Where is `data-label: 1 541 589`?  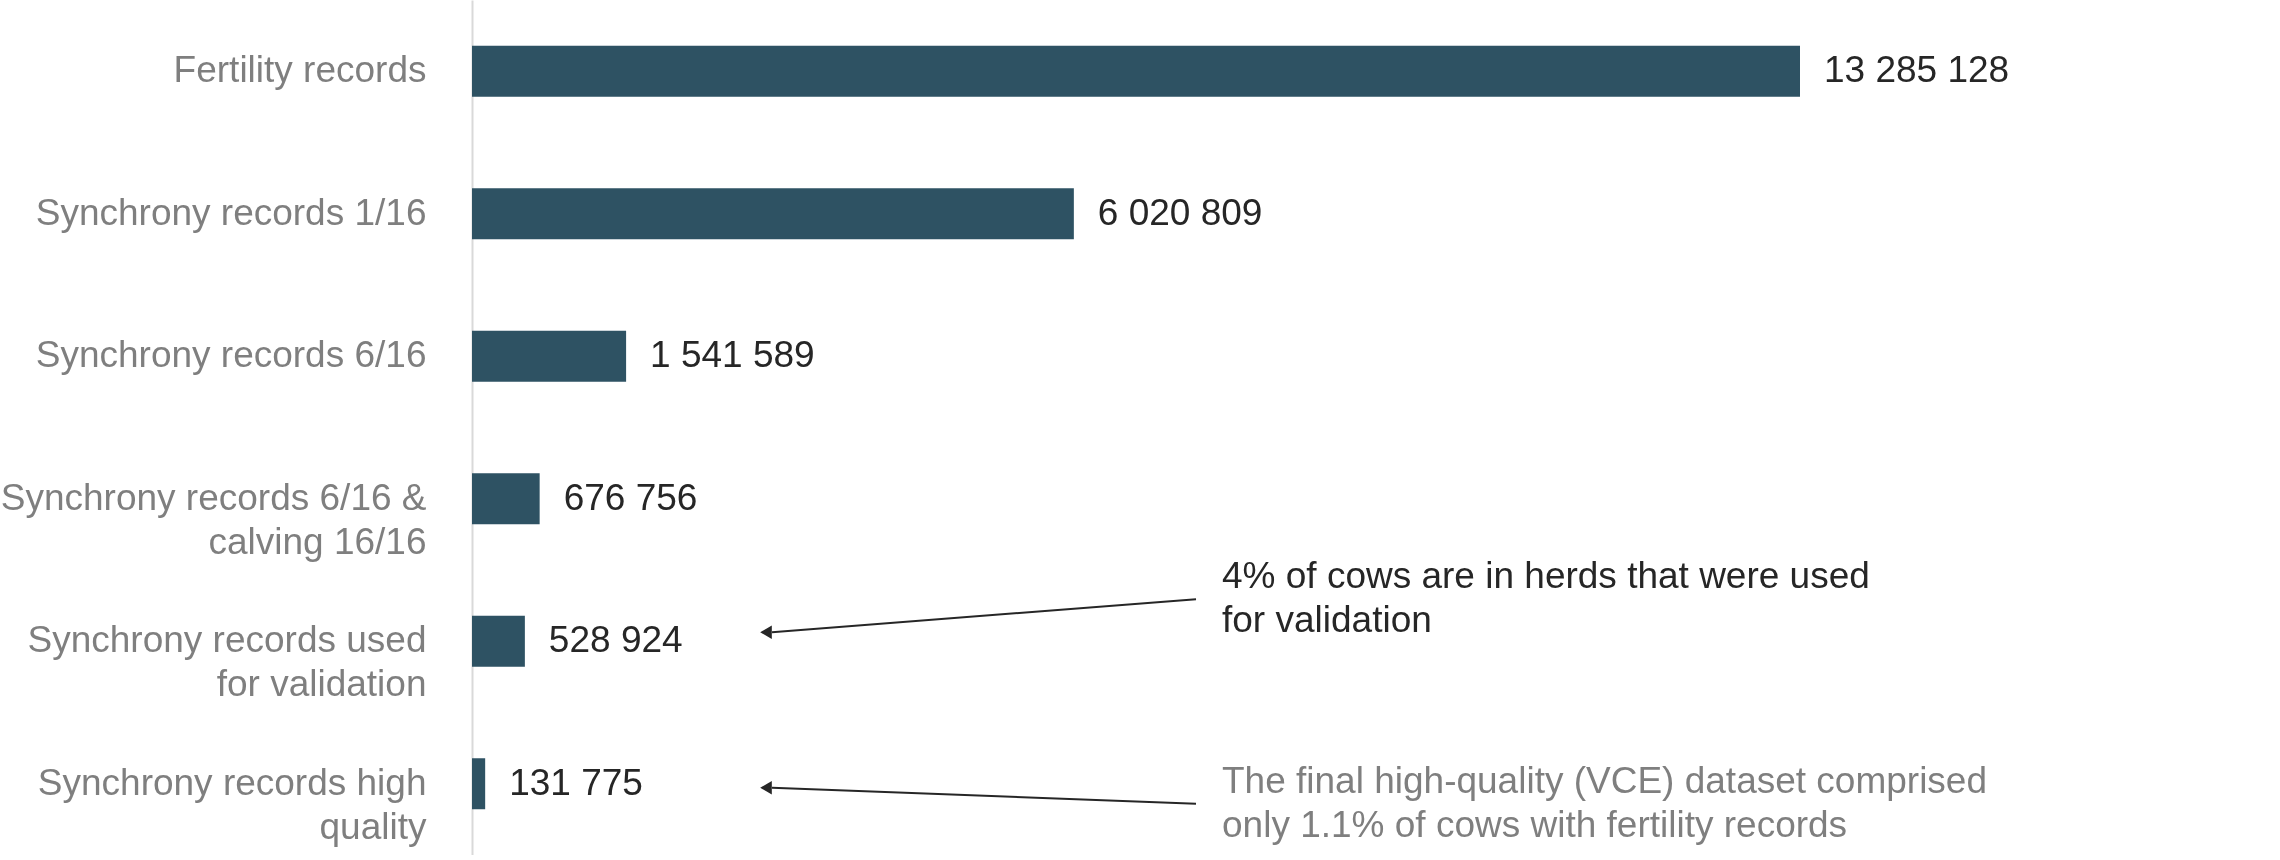
data-label: 1 541 589 is located at coordinates (732, 355).